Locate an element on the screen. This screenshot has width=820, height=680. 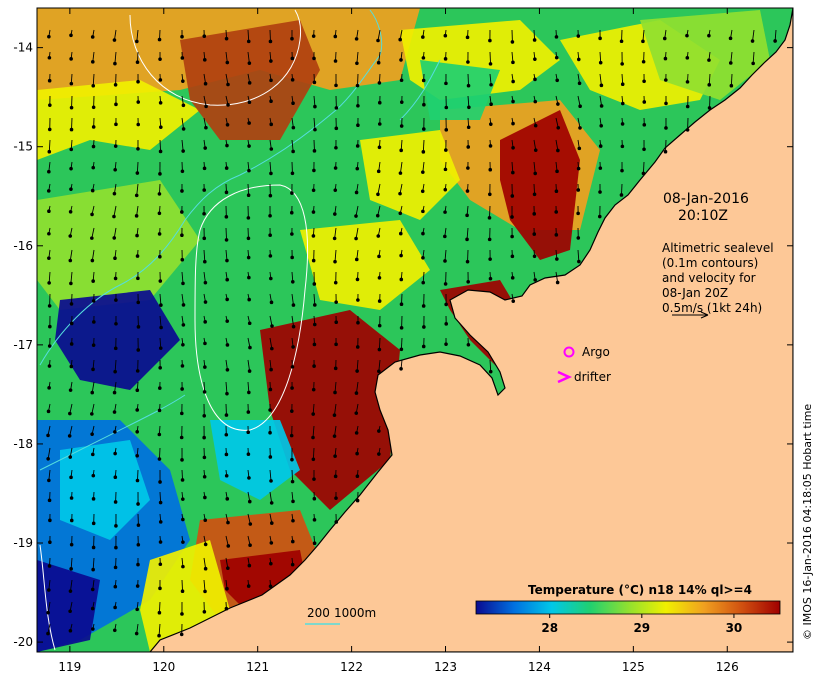
colorbar-tick-label: 30 is located at coordinates (734, 628).